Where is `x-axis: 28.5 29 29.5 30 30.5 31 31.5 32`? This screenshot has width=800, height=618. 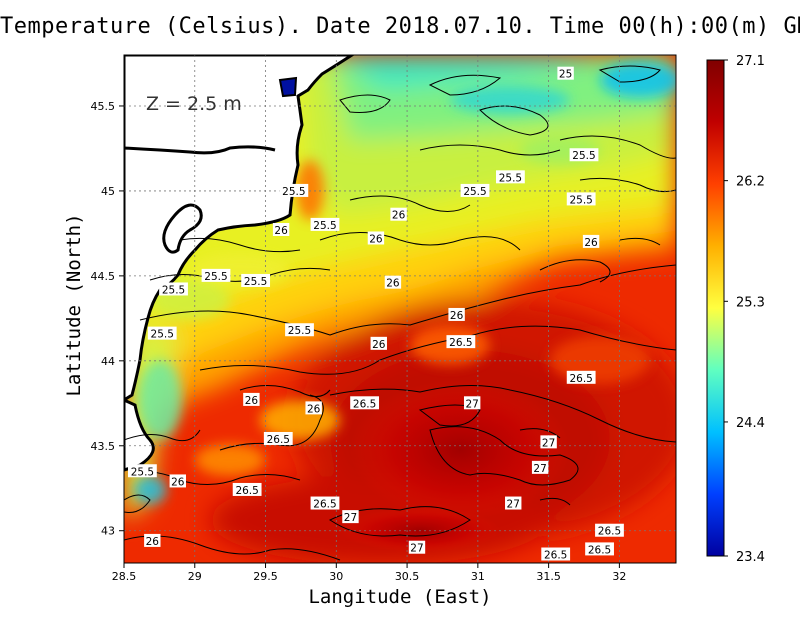
x-axis: 28.5 29 29.5 30 30.5 31 31.5 32 is located at coordinates (369, 573).